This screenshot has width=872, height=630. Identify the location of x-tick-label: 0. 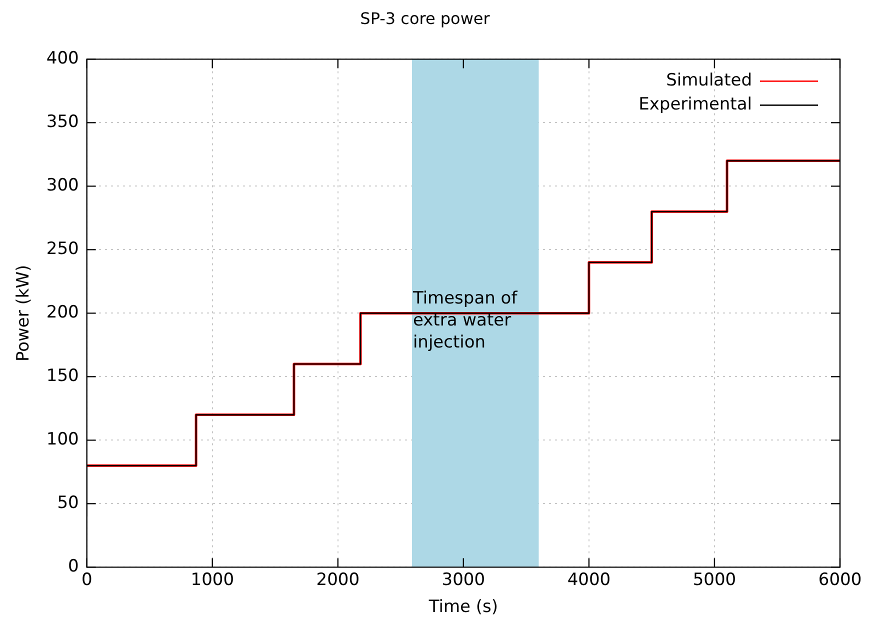
(86, 580).